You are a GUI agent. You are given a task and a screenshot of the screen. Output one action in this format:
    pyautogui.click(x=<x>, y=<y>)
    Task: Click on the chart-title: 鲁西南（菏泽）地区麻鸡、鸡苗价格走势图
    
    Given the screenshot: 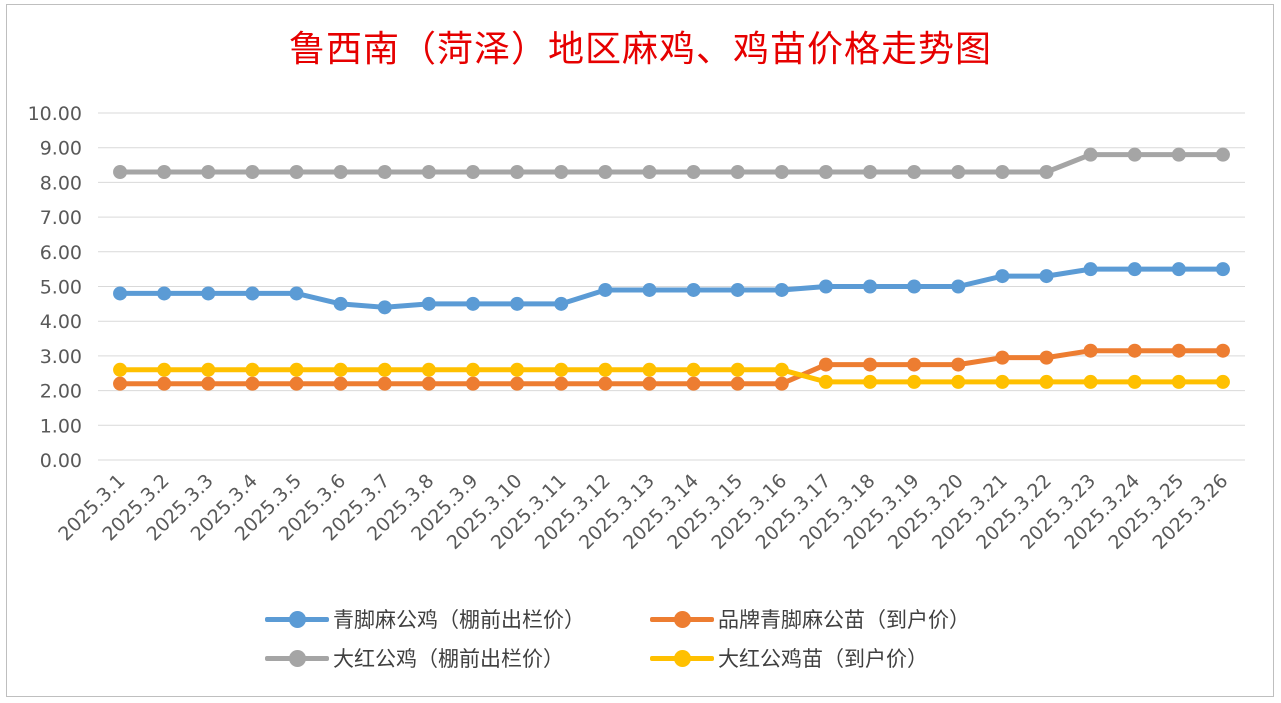 What is the action you would take?
    pyautogui.click(x=640, y=49)
    